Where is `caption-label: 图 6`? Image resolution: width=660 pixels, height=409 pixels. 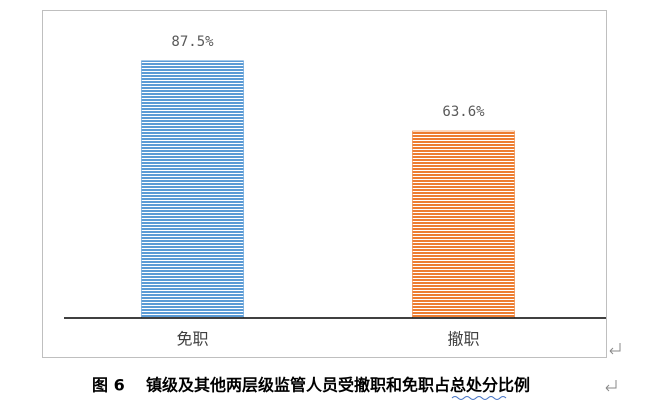
caption-label: 图 6 is located at coordinates (108, 385).